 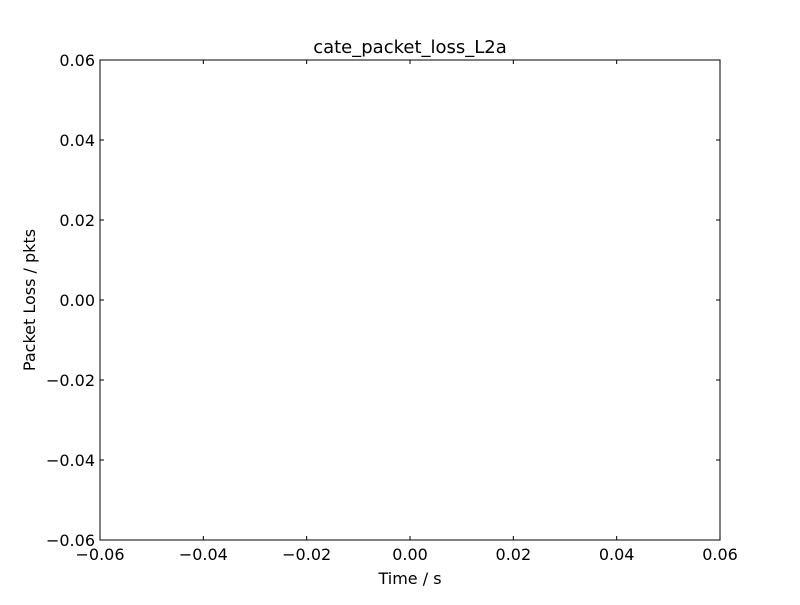 I want to click on x-tick-label: 0.04, so click(x=617, y=554).